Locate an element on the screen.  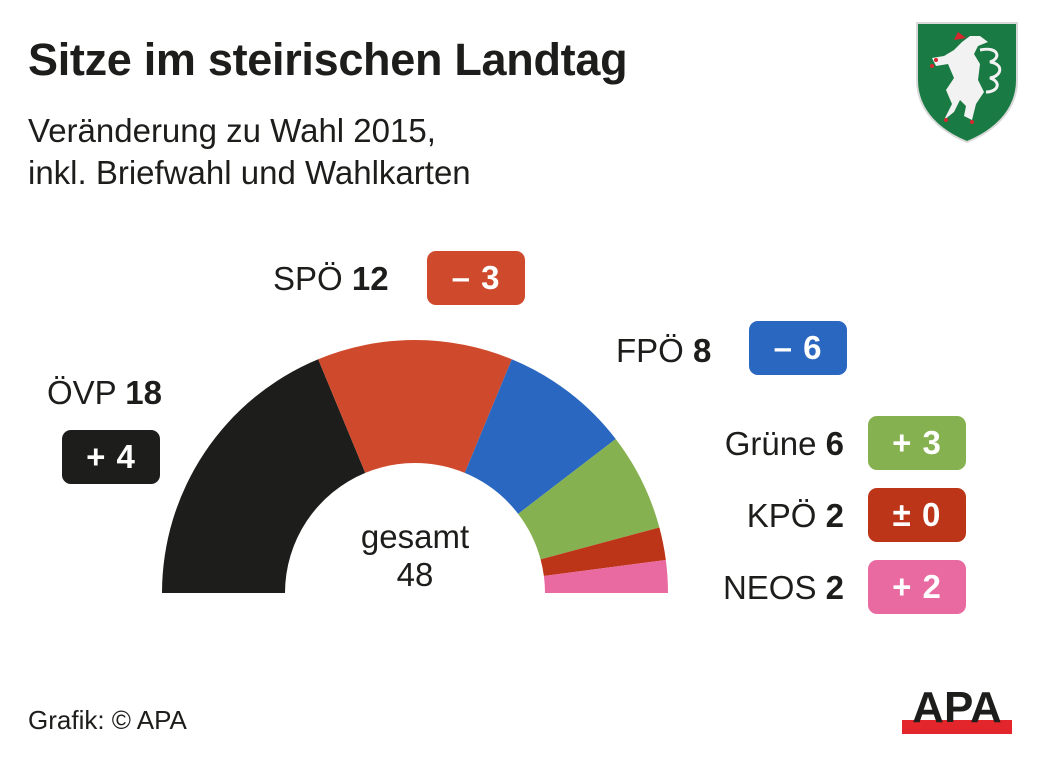
label-oevp: ÖVP 18 is located at coordinates (104, 393).